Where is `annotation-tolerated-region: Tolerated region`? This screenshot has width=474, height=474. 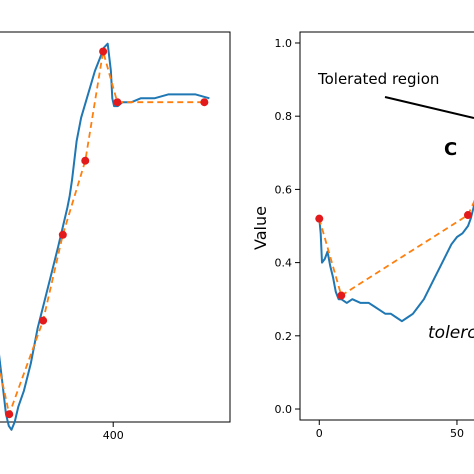 annotation-tolerated-region: Tolerated region is located at coordinates (378, 79).